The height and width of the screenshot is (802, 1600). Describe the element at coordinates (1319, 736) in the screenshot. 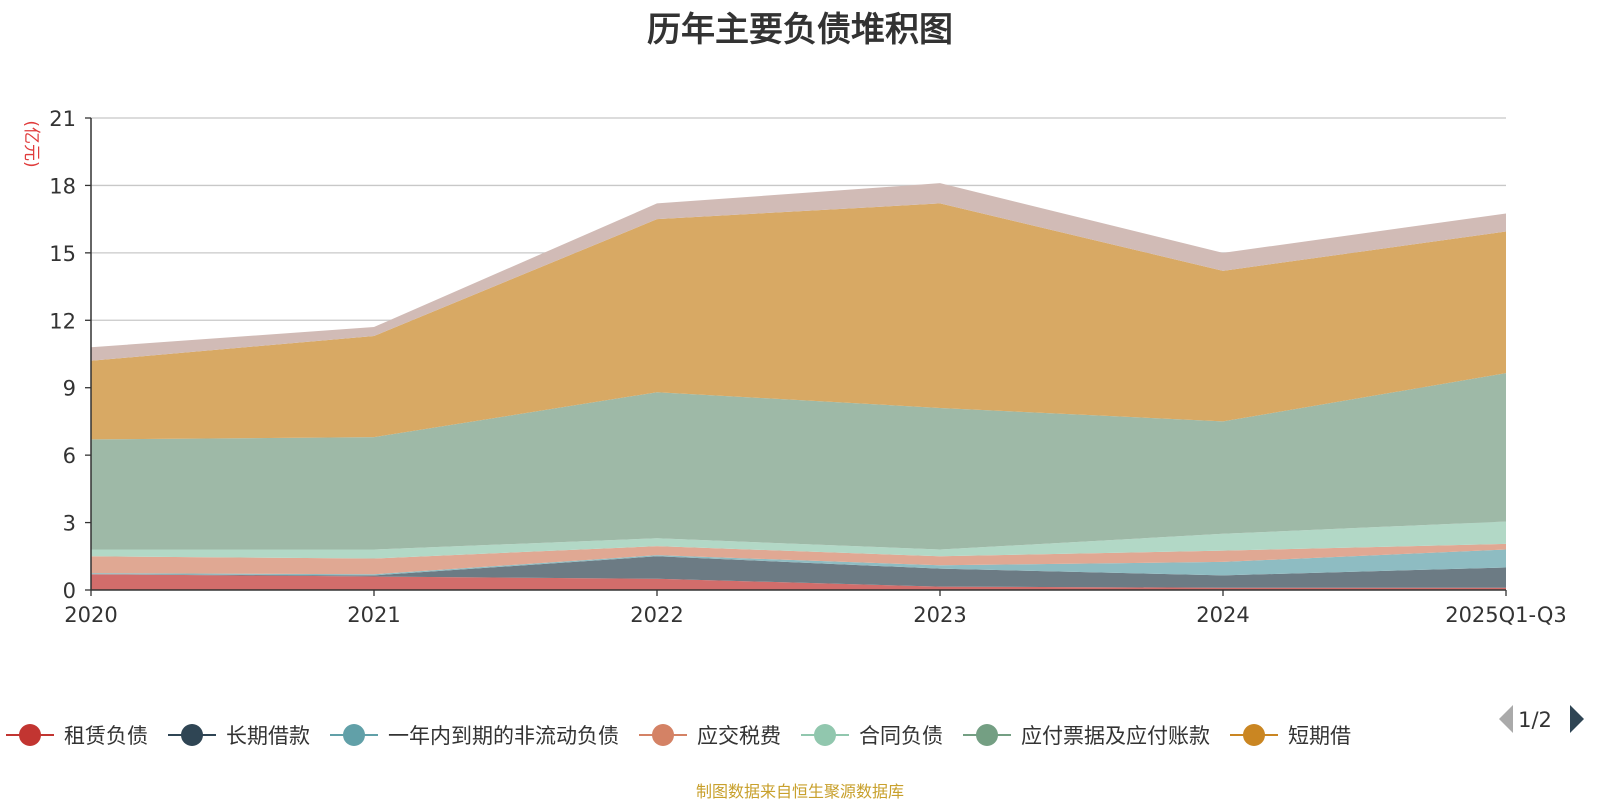

I see `legend-label: 短期借` at that location.